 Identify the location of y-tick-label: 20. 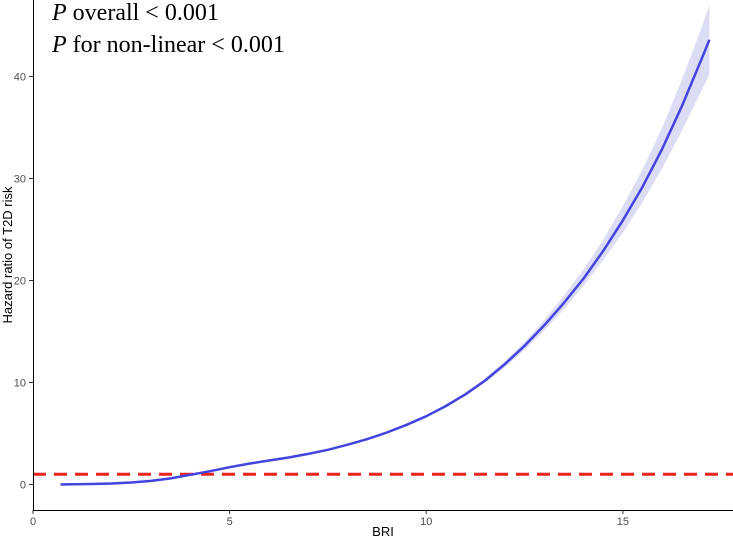
(20, 282).